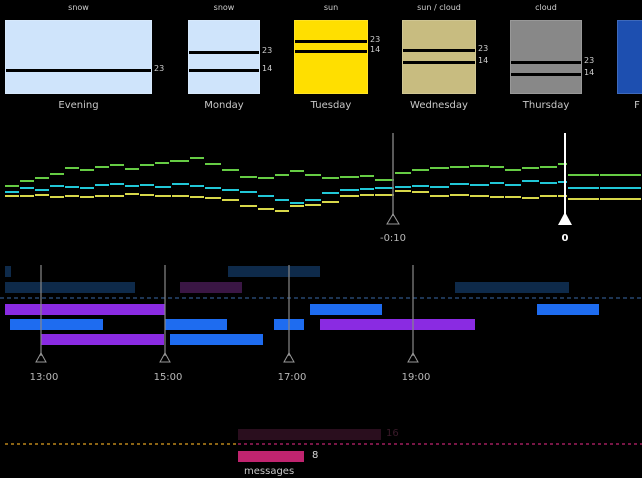 This screenshot has width=642, height=478. Describe the element at coordinates (637, 105) in the screenshot. I see `weather-day-name: F` at that location.